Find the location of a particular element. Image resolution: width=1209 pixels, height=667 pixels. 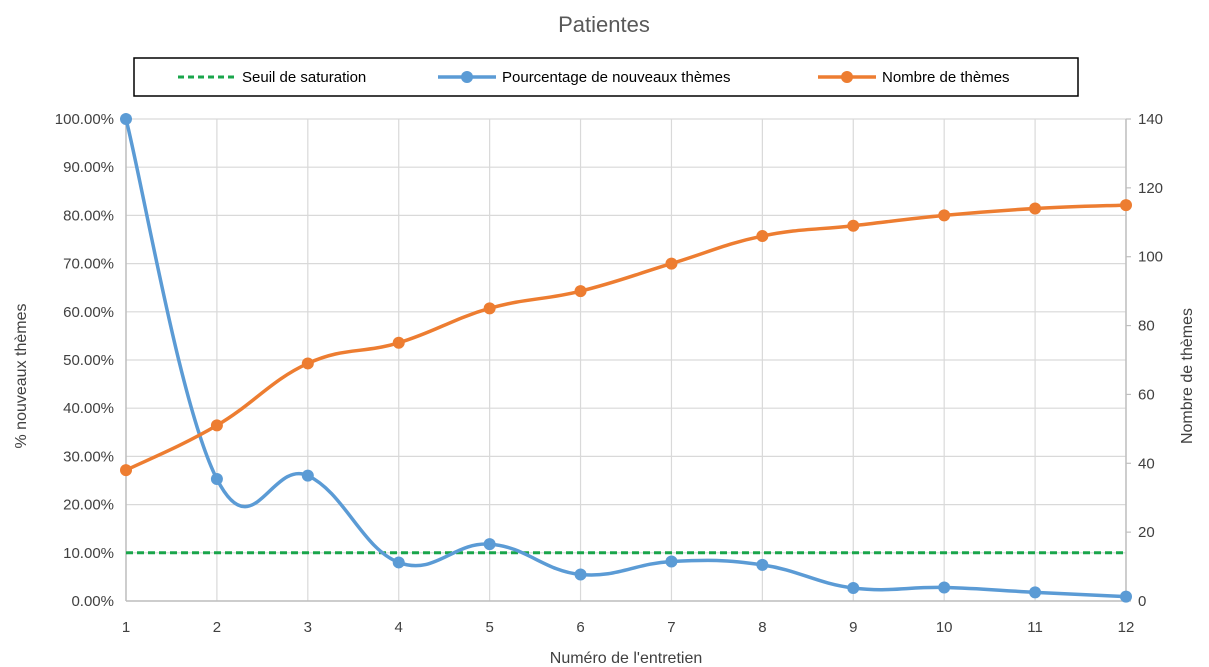

x-tick-label: 10 is located at coordinates (944, 627).